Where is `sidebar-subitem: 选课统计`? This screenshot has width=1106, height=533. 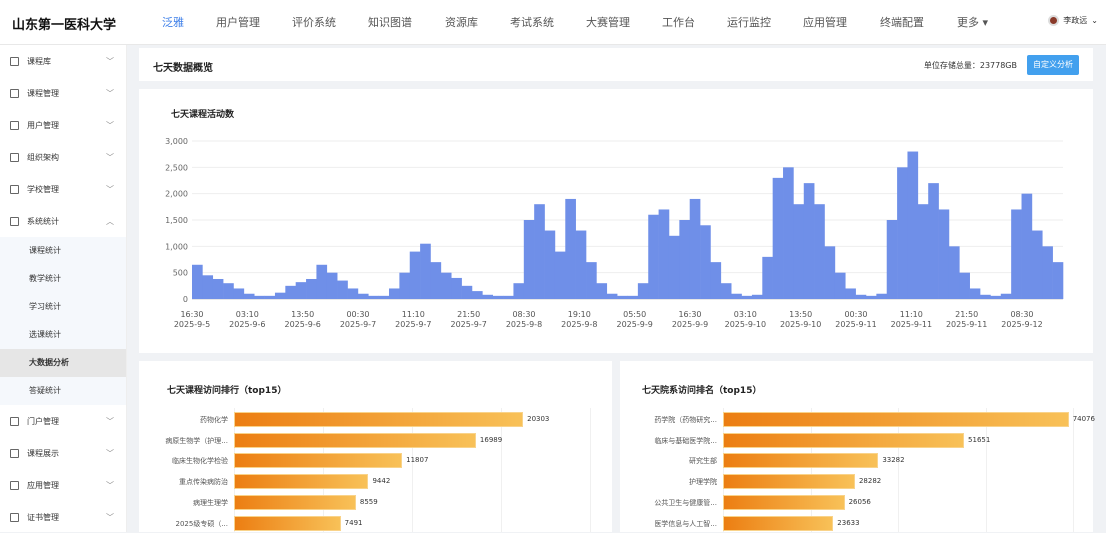 sidebar-subitem: 选课统计 is located at coordinates (63, 335).